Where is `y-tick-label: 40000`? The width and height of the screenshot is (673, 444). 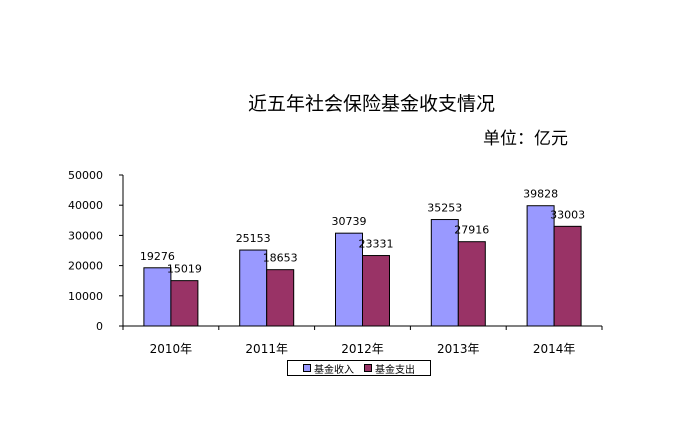
y-tick-label: 40000 is located at coordinates (85, 205).